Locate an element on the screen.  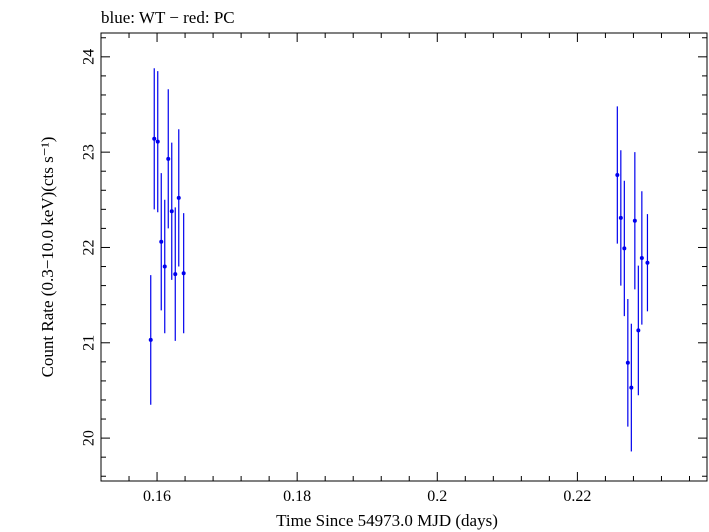
y-tick-label: 20 is located at coordinates (89, 438).